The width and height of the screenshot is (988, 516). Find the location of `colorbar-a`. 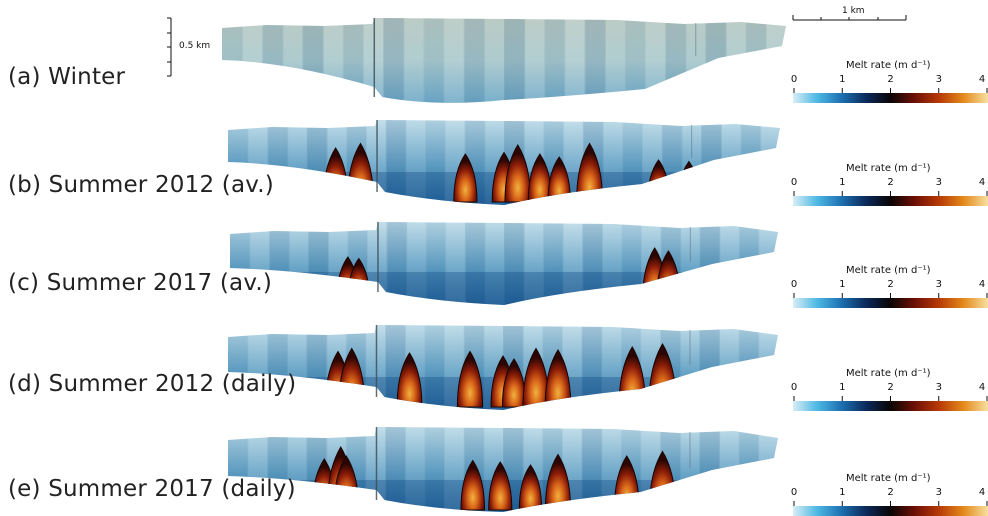

colorbar-a is located at coordinates (890, 95).